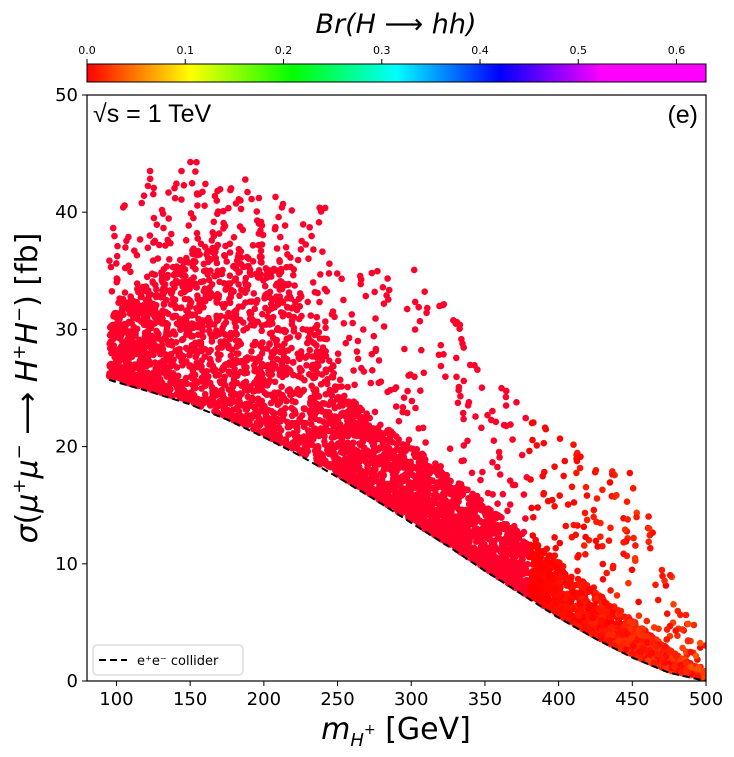 This screenshot has width=734, height=757. What do you see at coordinates (677, 50) in the screenshot?
I see `colorbar-tick-label: 0.6` at bounding box center [677, 50].